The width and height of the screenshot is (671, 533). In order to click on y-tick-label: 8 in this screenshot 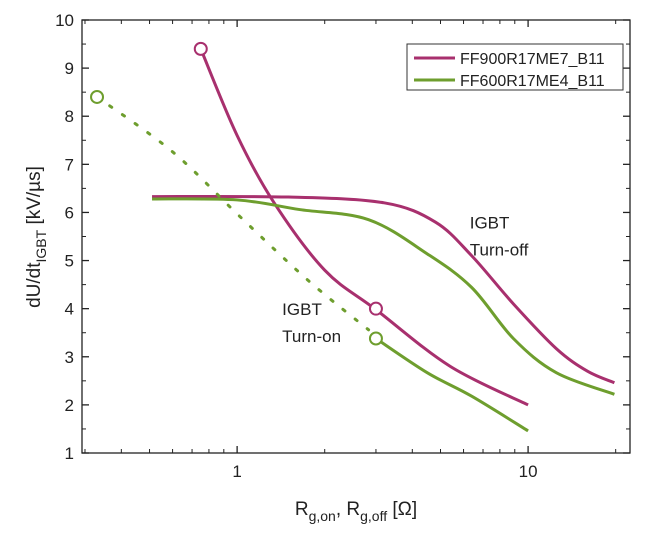, I will do `click(69, 116)`.